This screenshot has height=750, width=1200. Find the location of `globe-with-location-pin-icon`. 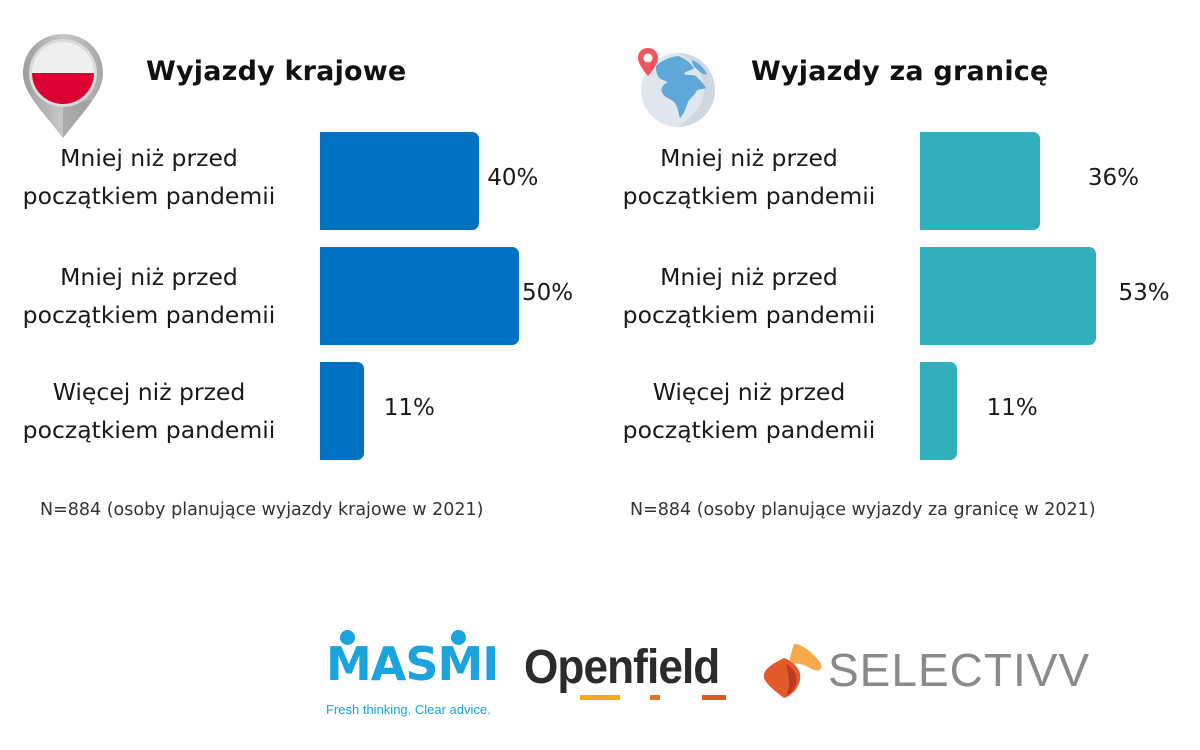

globe-with-location-pin-icon is located at coordinates (675, 87).